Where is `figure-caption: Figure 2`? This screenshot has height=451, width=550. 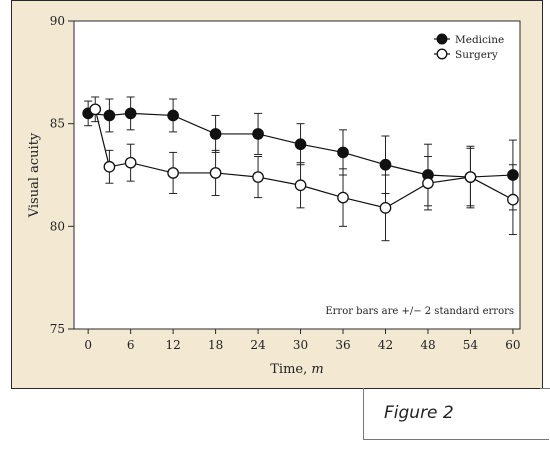 figure-caption: Figure 2 is located at coordinates (419, 413).